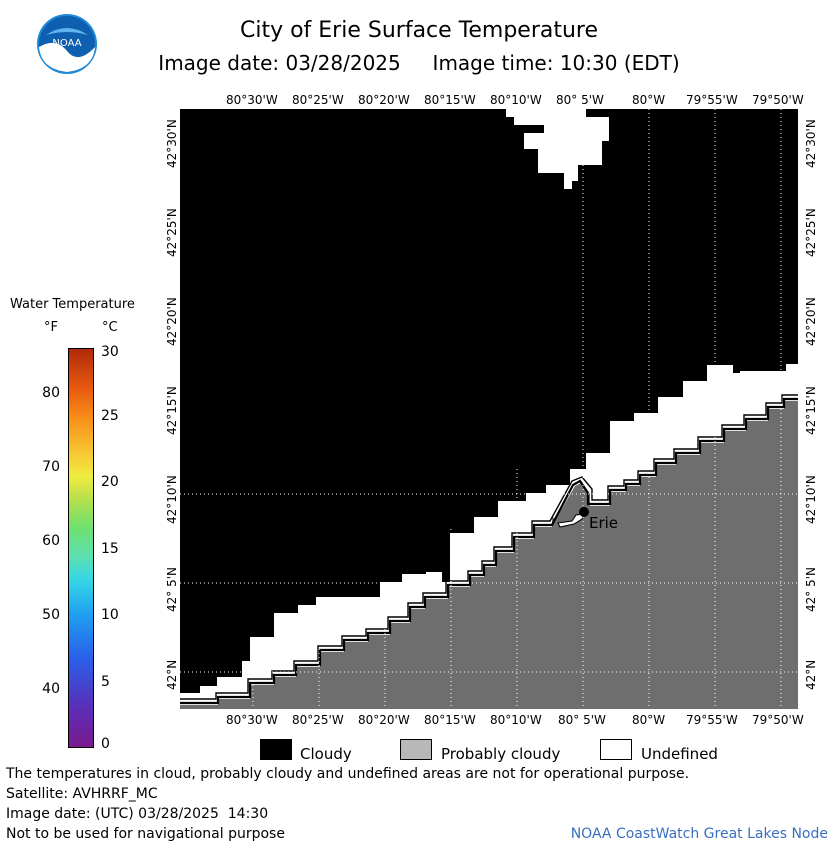 Image resolution: width=838 pixels, height=850 pixels. Describe the element at coordinates (811, 499) in the screenshot. I see `lat-label-right: 42°10'N` at that location.